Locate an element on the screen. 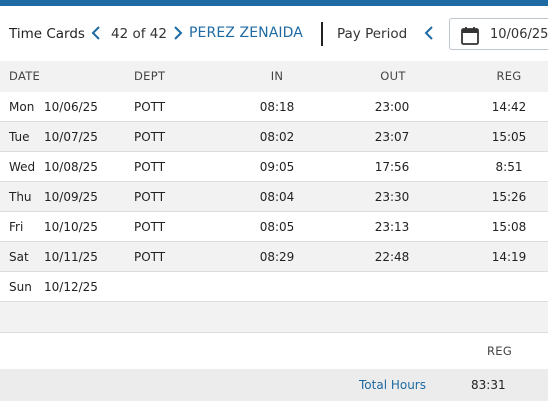 This screenshot has width=548, height=401. table-row: Tue 10/07/25 POTT 08:02 23:07 15:05 is located at coordinates (274, 137).